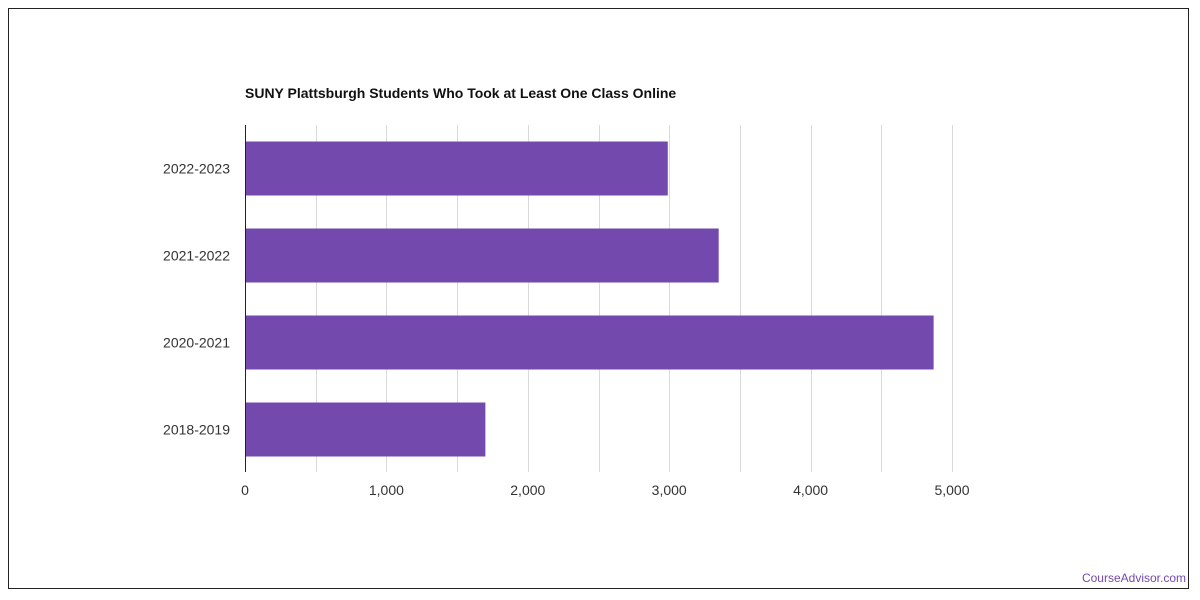 This screenshot has width=1200, height=600. I want to click on x-tick-label: 3,000, so click(669, 490).